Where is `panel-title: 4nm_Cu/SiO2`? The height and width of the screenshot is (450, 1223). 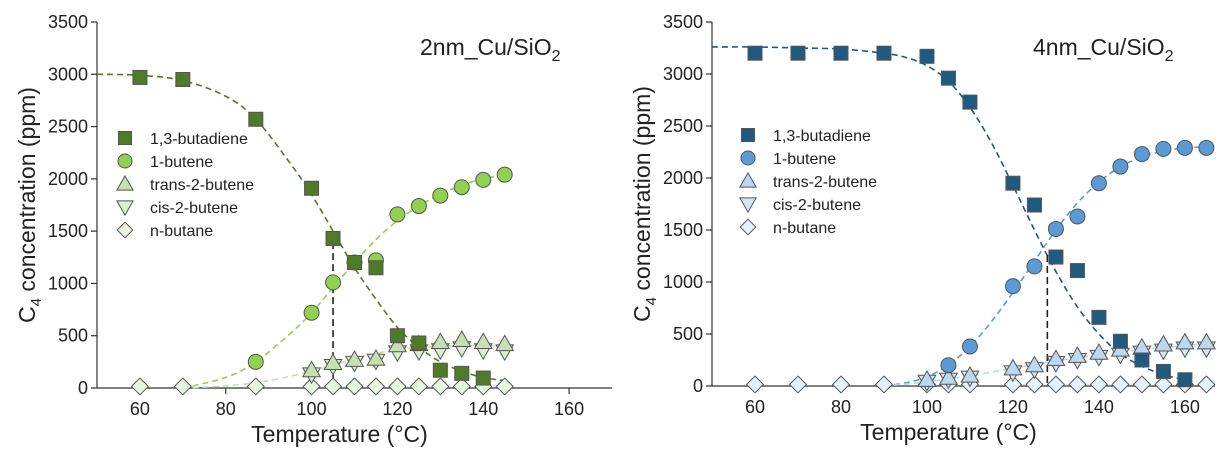 panel-title: 4nm_Cu/SiO2 is located at coordinates (1103, 49).